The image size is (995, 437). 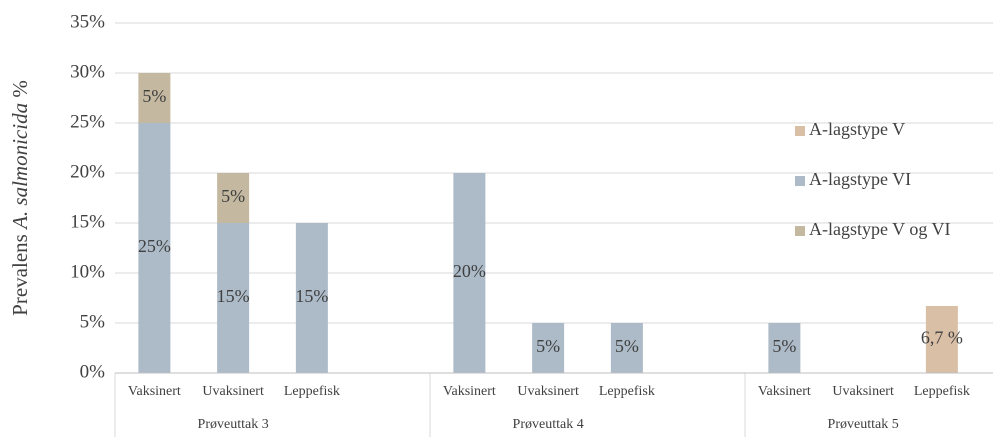 I want to click on group-label: Prøveuttak 4, so click(x=548, y=424).